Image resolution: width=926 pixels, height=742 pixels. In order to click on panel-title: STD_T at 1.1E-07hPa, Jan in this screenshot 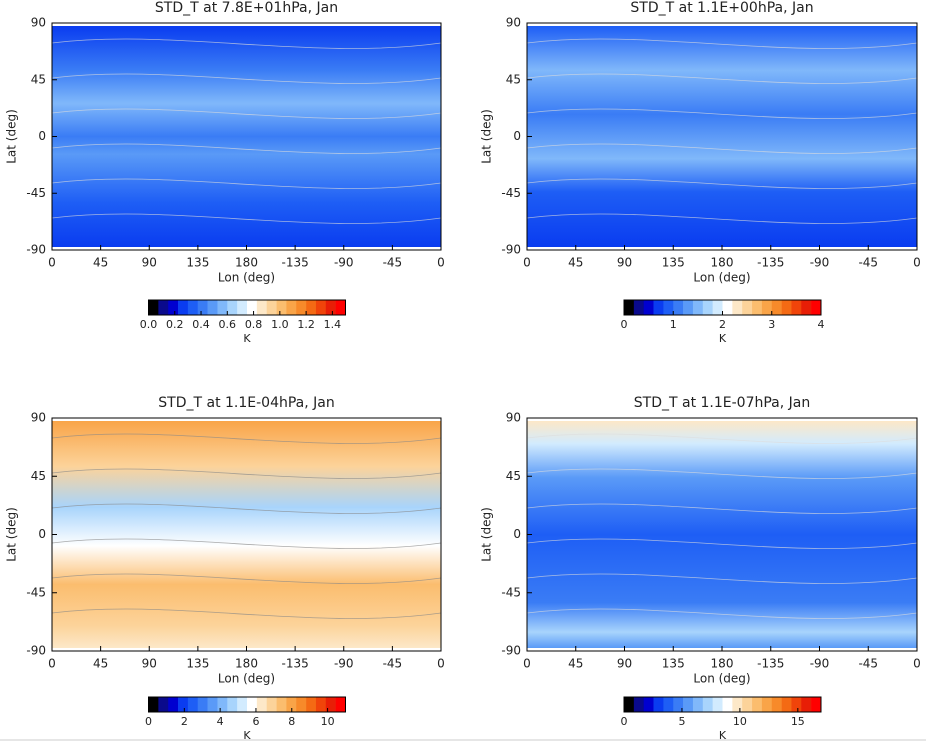, I will do `click(722, 403)`.